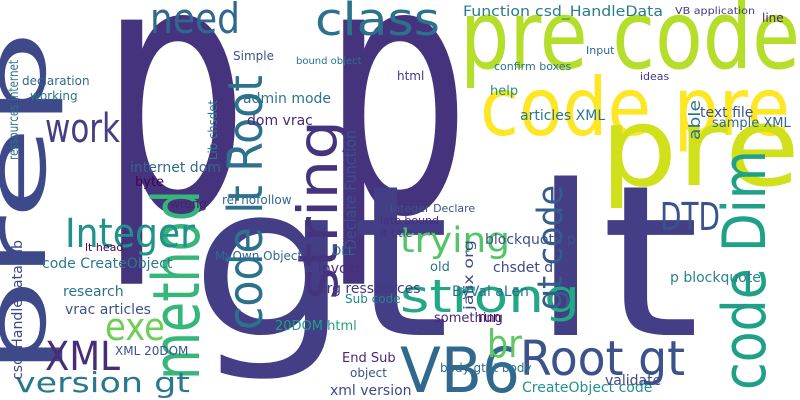 This screenshot has height=400, width=800. I want to click on word: Integer, so click(130, 234).